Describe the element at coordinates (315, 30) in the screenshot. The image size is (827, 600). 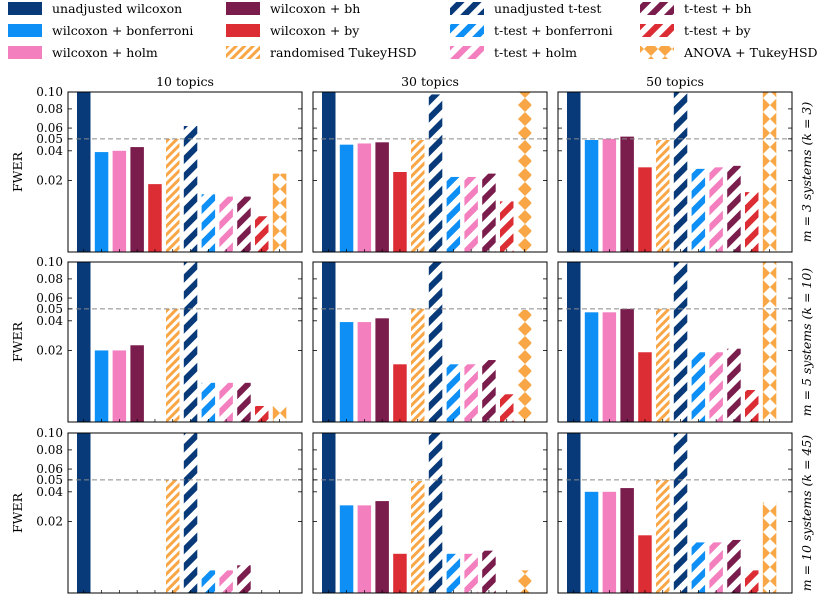
I see `legend-label: wilcoxon + by` at that location.